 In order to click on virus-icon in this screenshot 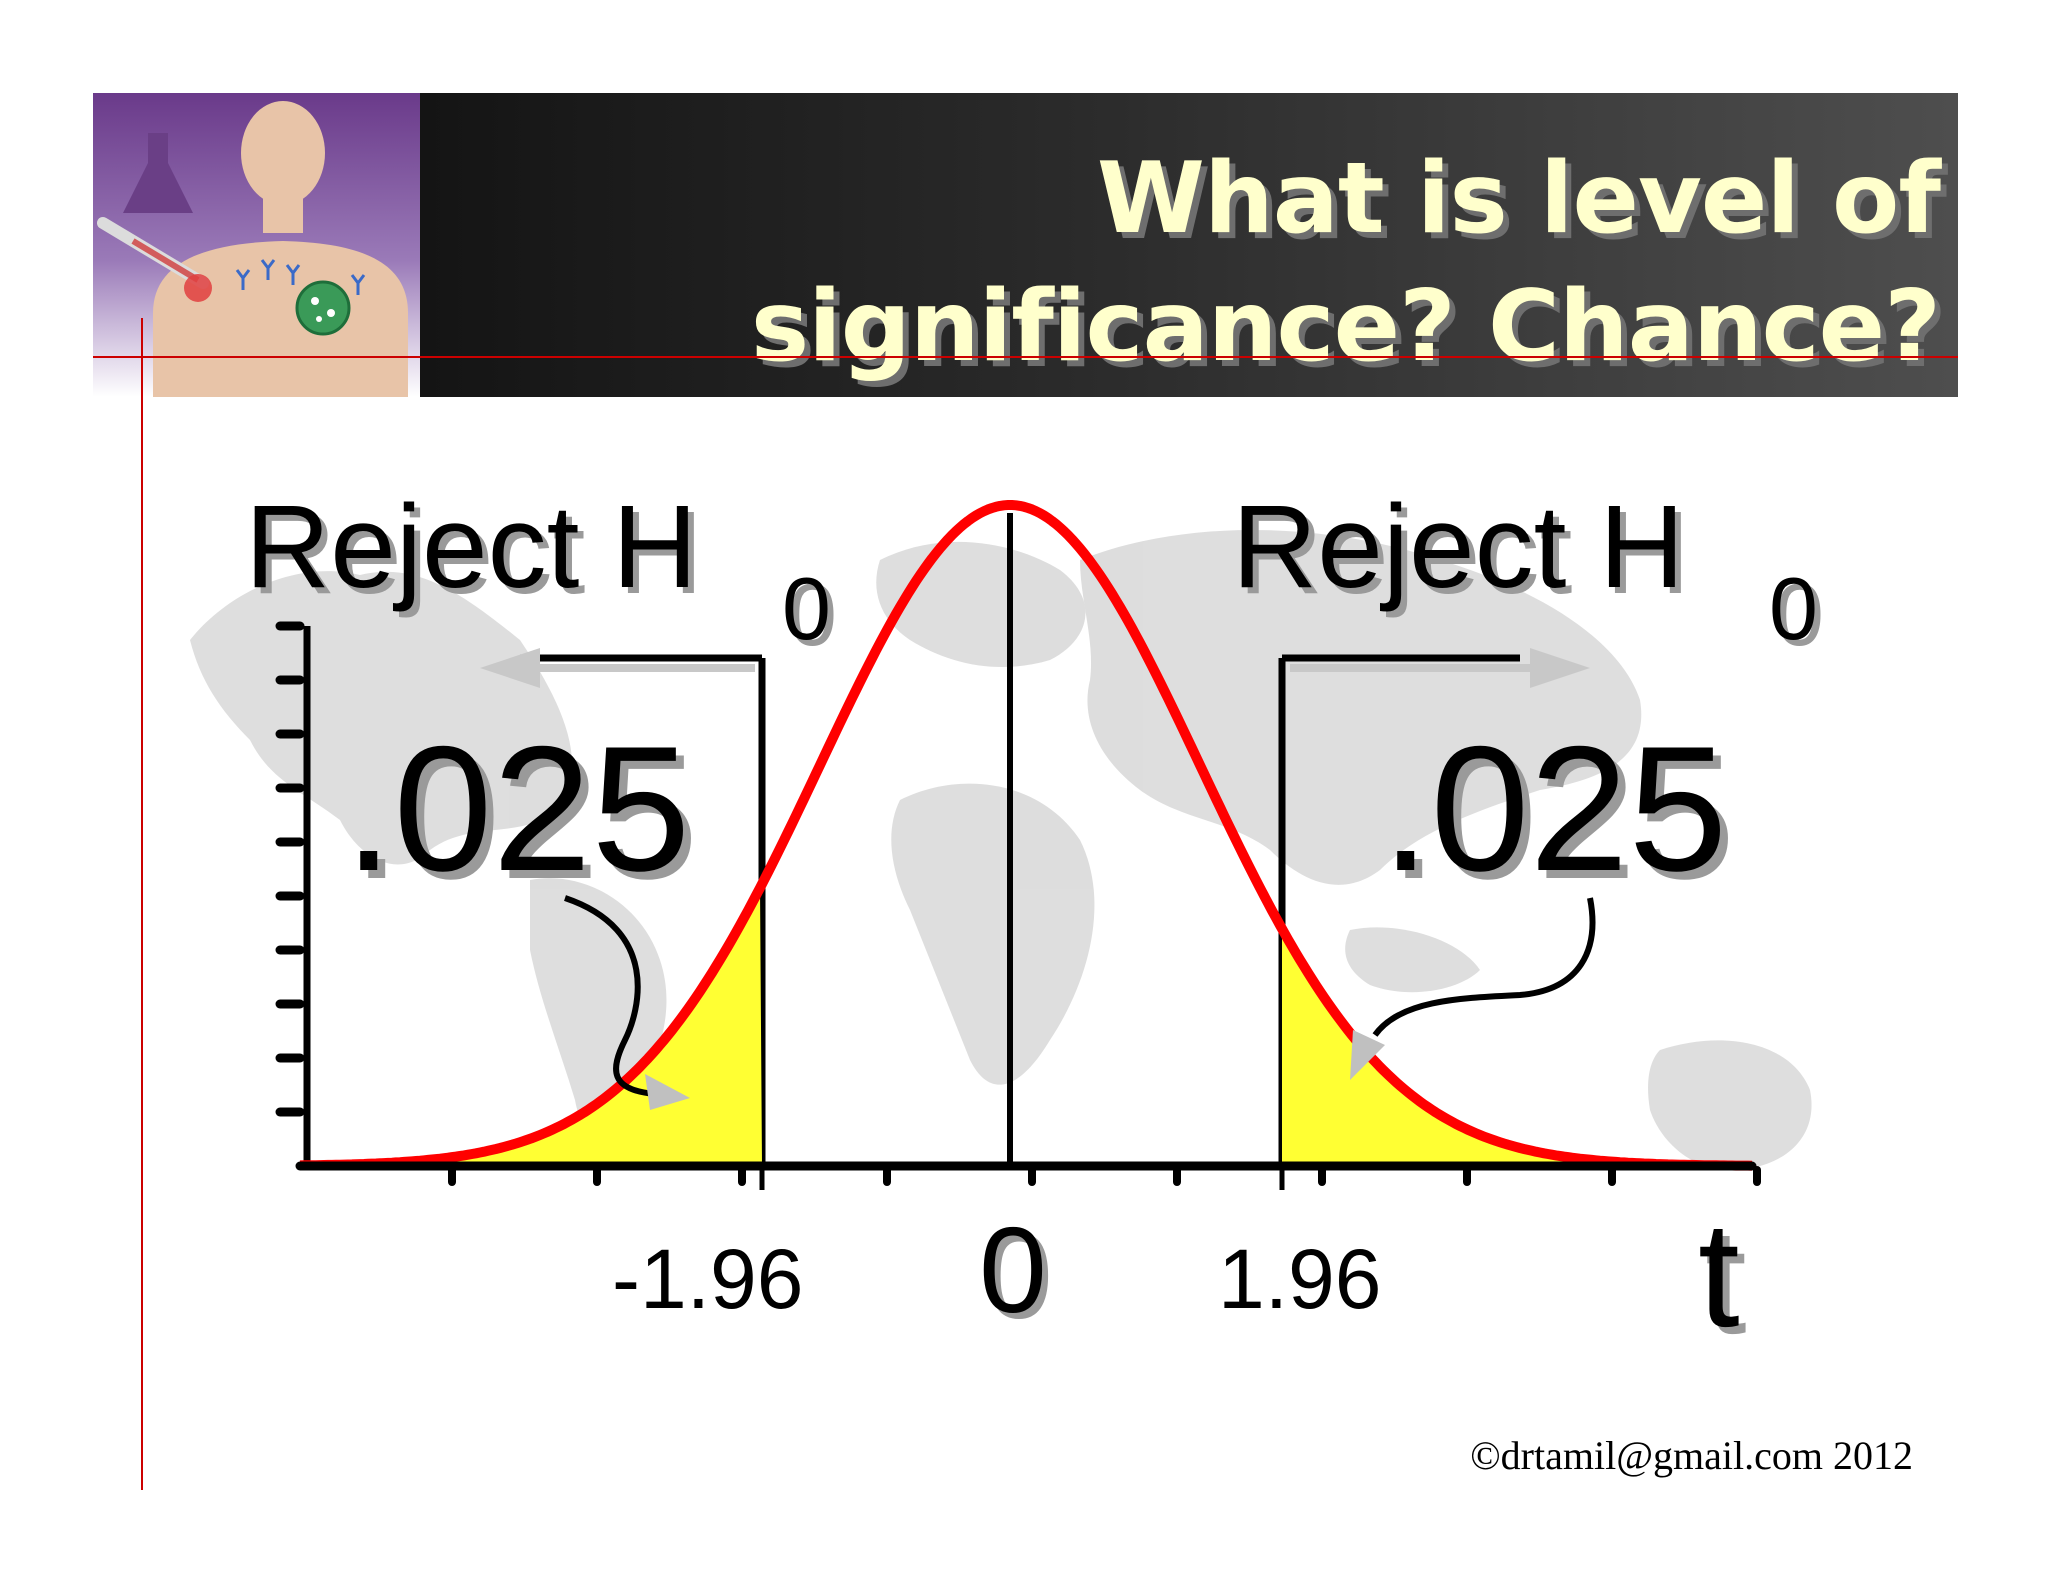, I will do `click(323, 308)`.